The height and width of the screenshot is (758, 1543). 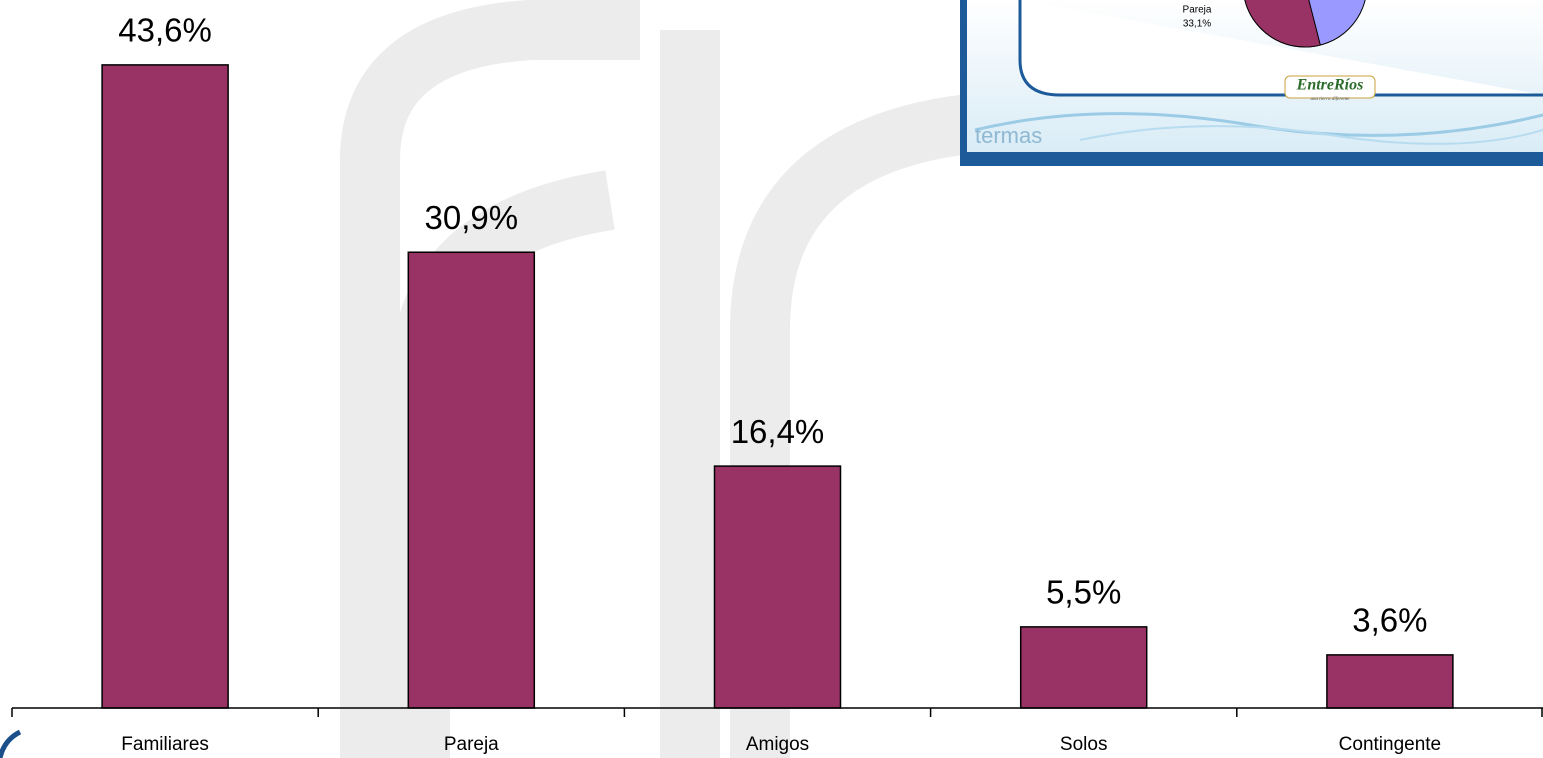 What do you see at coordinates (165, 30) in the screenshot?
I see `value-label: 43,6%` at bounding box center [165, 30].